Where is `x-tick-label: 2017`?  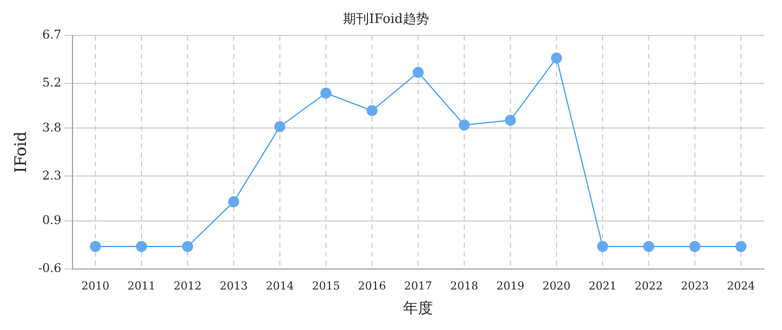 x-tick-label: 2017 is located at coordinates (418, 285).